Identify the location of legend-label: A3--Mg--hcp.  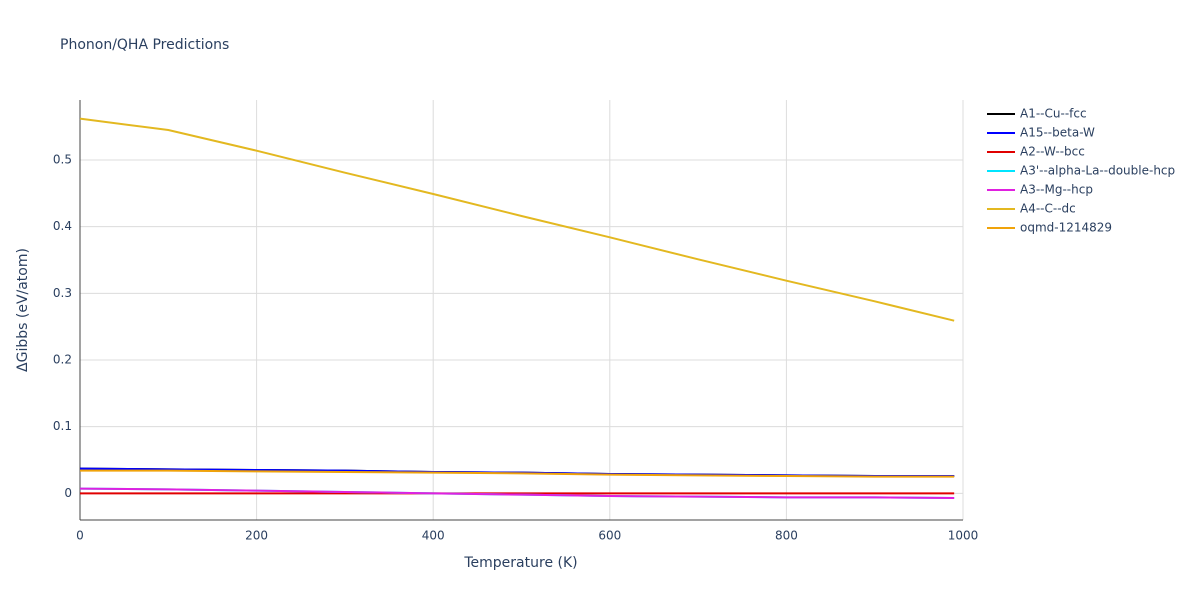
(1056, 190).